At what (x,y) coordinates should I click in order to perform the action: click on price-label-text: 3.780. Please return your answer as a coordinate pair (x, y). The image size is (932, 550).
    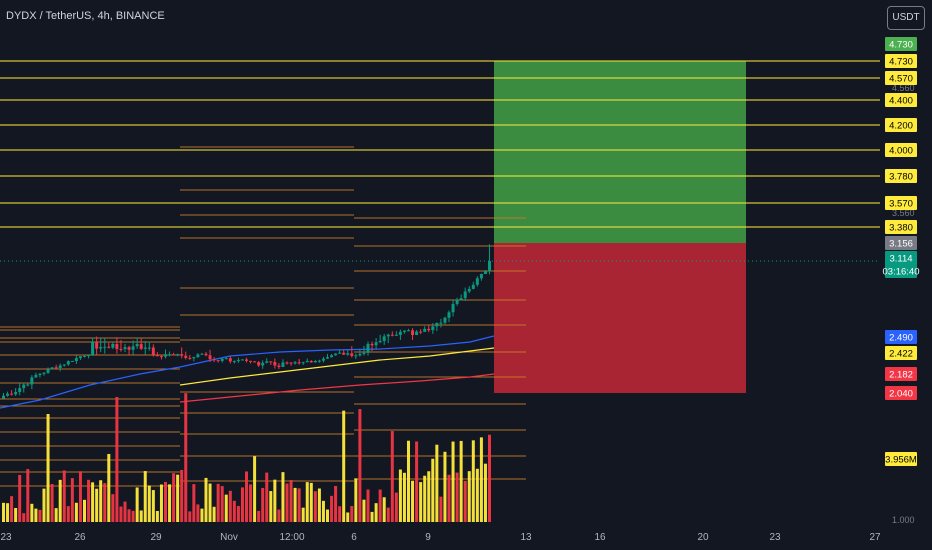
    Looking at the image, I should click on (901, 177).